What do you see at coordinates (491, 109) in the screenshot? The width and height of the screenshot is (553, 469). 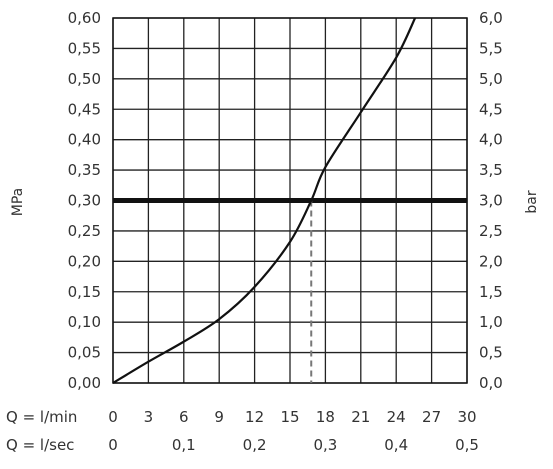 I see `y-tick-right: 4,5` at bounding box center [491, 109].